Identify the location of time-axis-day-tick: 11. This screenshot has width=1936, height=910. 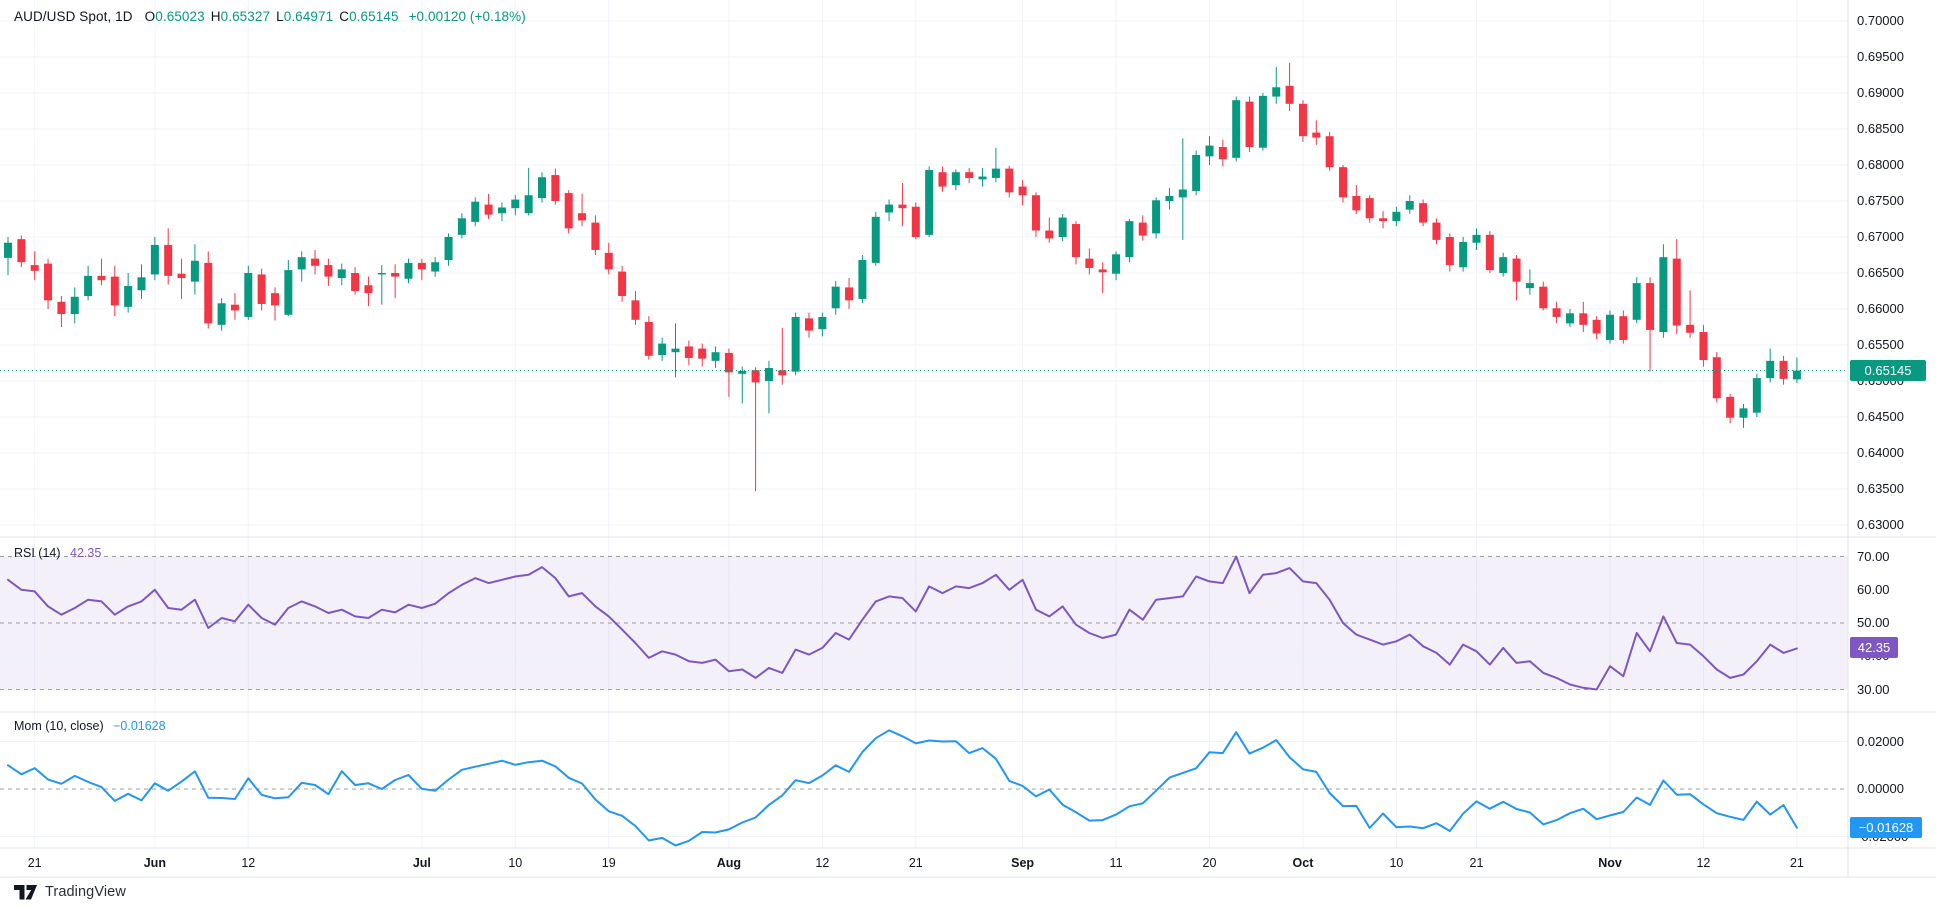
(1116, 863).